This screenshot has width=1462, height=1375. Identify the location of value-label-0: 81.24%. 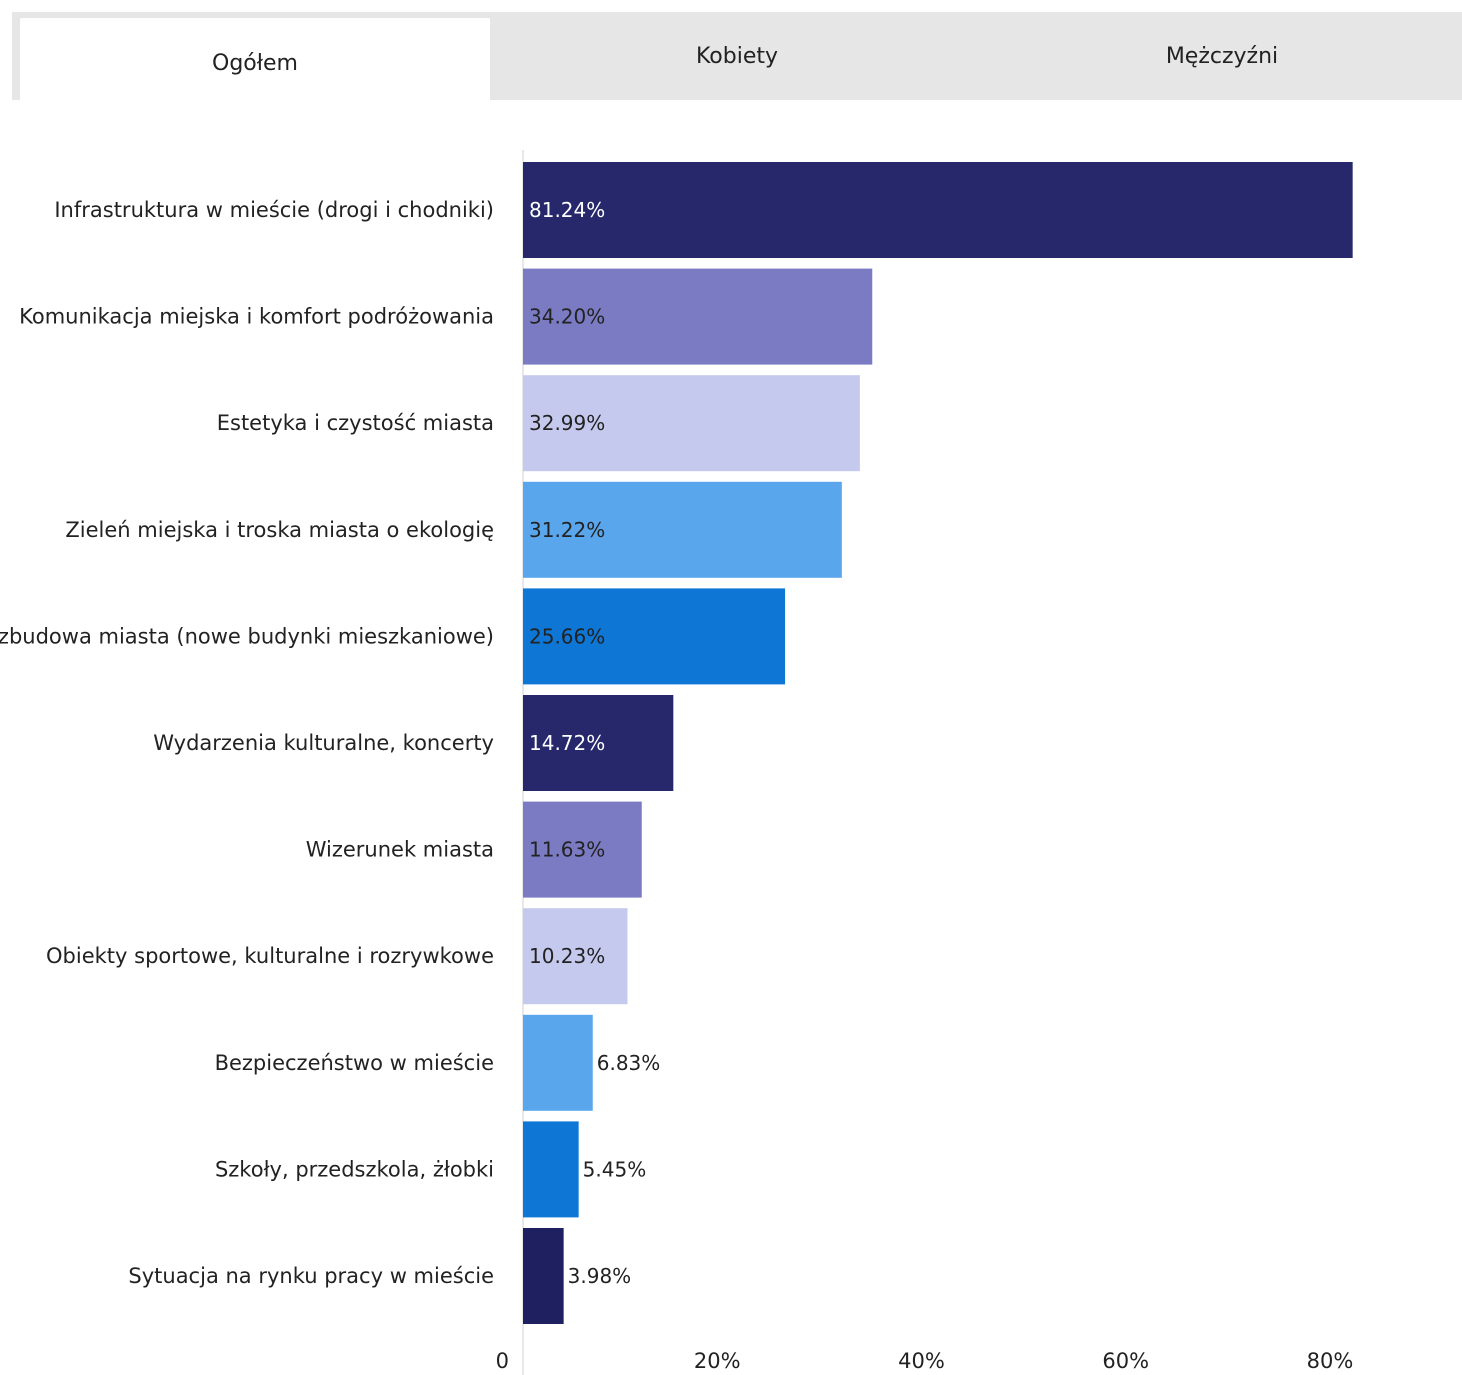
(567, 210).